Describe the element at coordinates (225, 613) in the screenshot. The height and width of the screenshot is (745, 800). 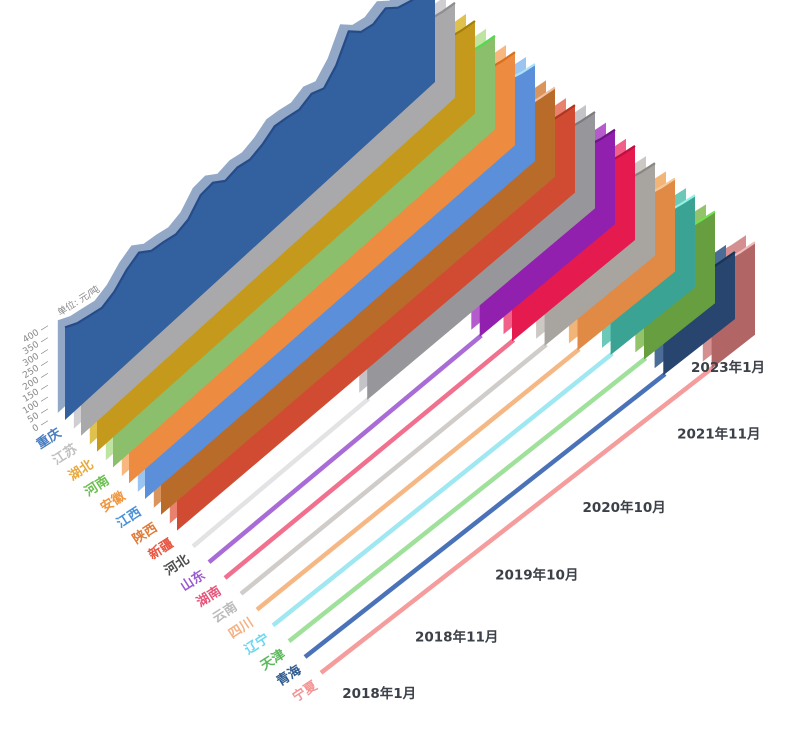
I see `province-label: 云南` at that location.